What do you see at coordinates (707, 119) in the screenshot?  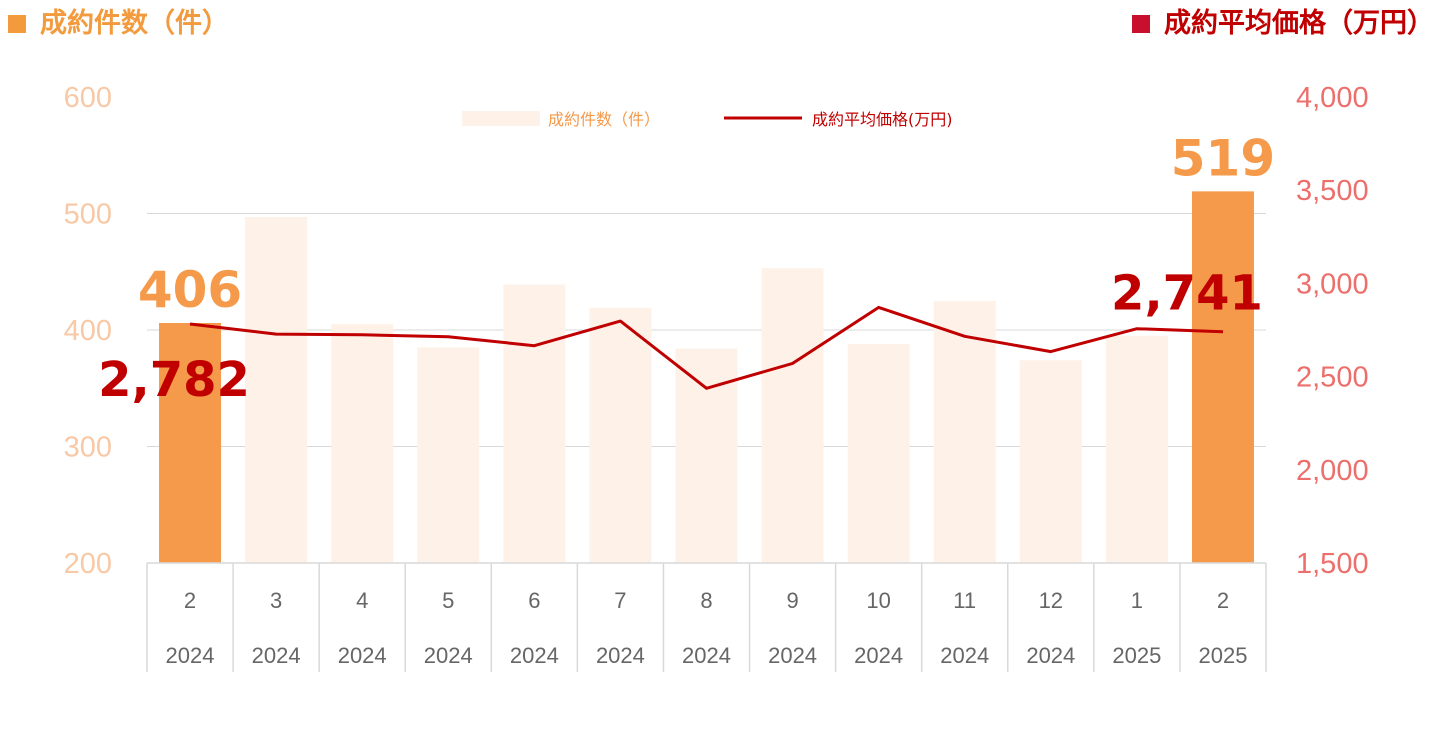 I see `legend: 成約件数（件） 成約平均価格(万円)` at bounding box center [707, 119].